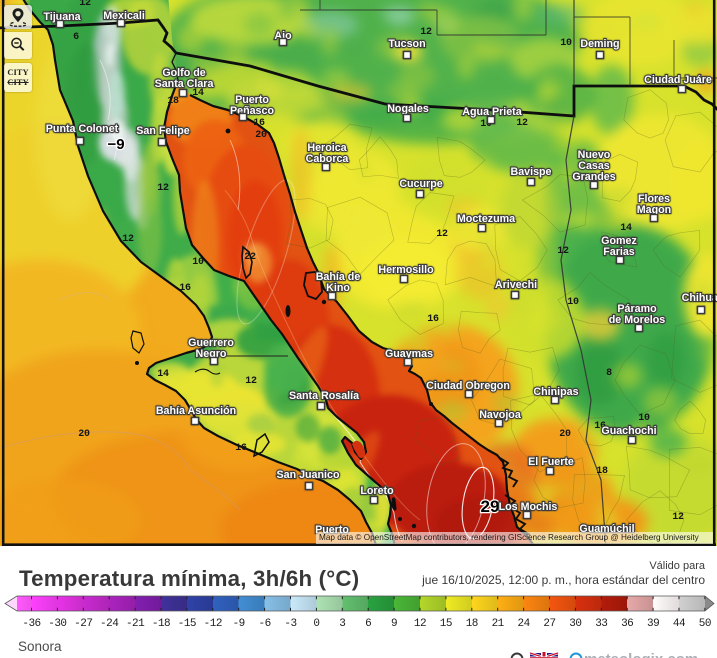 This screenshot has height=658, width=717. What do you see at coordinates (555, 392) in the screenshot?
I see `svg-text: Chinipas` at bounding box center [555, 392].